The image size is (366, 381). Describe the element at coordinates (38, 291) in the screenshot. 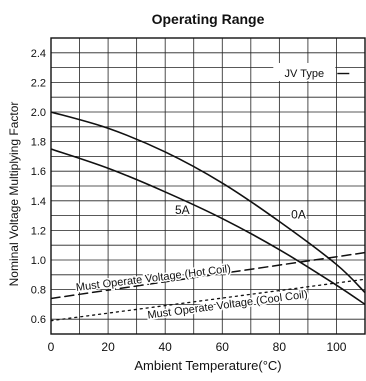

I see `y-tick-label: 0.8` at that location.